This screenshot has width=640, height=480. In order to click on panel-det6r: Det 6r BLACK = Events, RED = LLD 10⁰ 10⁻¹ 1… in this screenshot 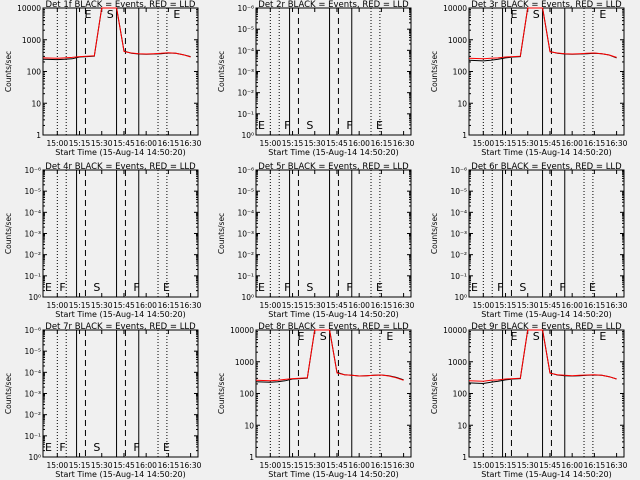, I will do `click(529, 240)`.